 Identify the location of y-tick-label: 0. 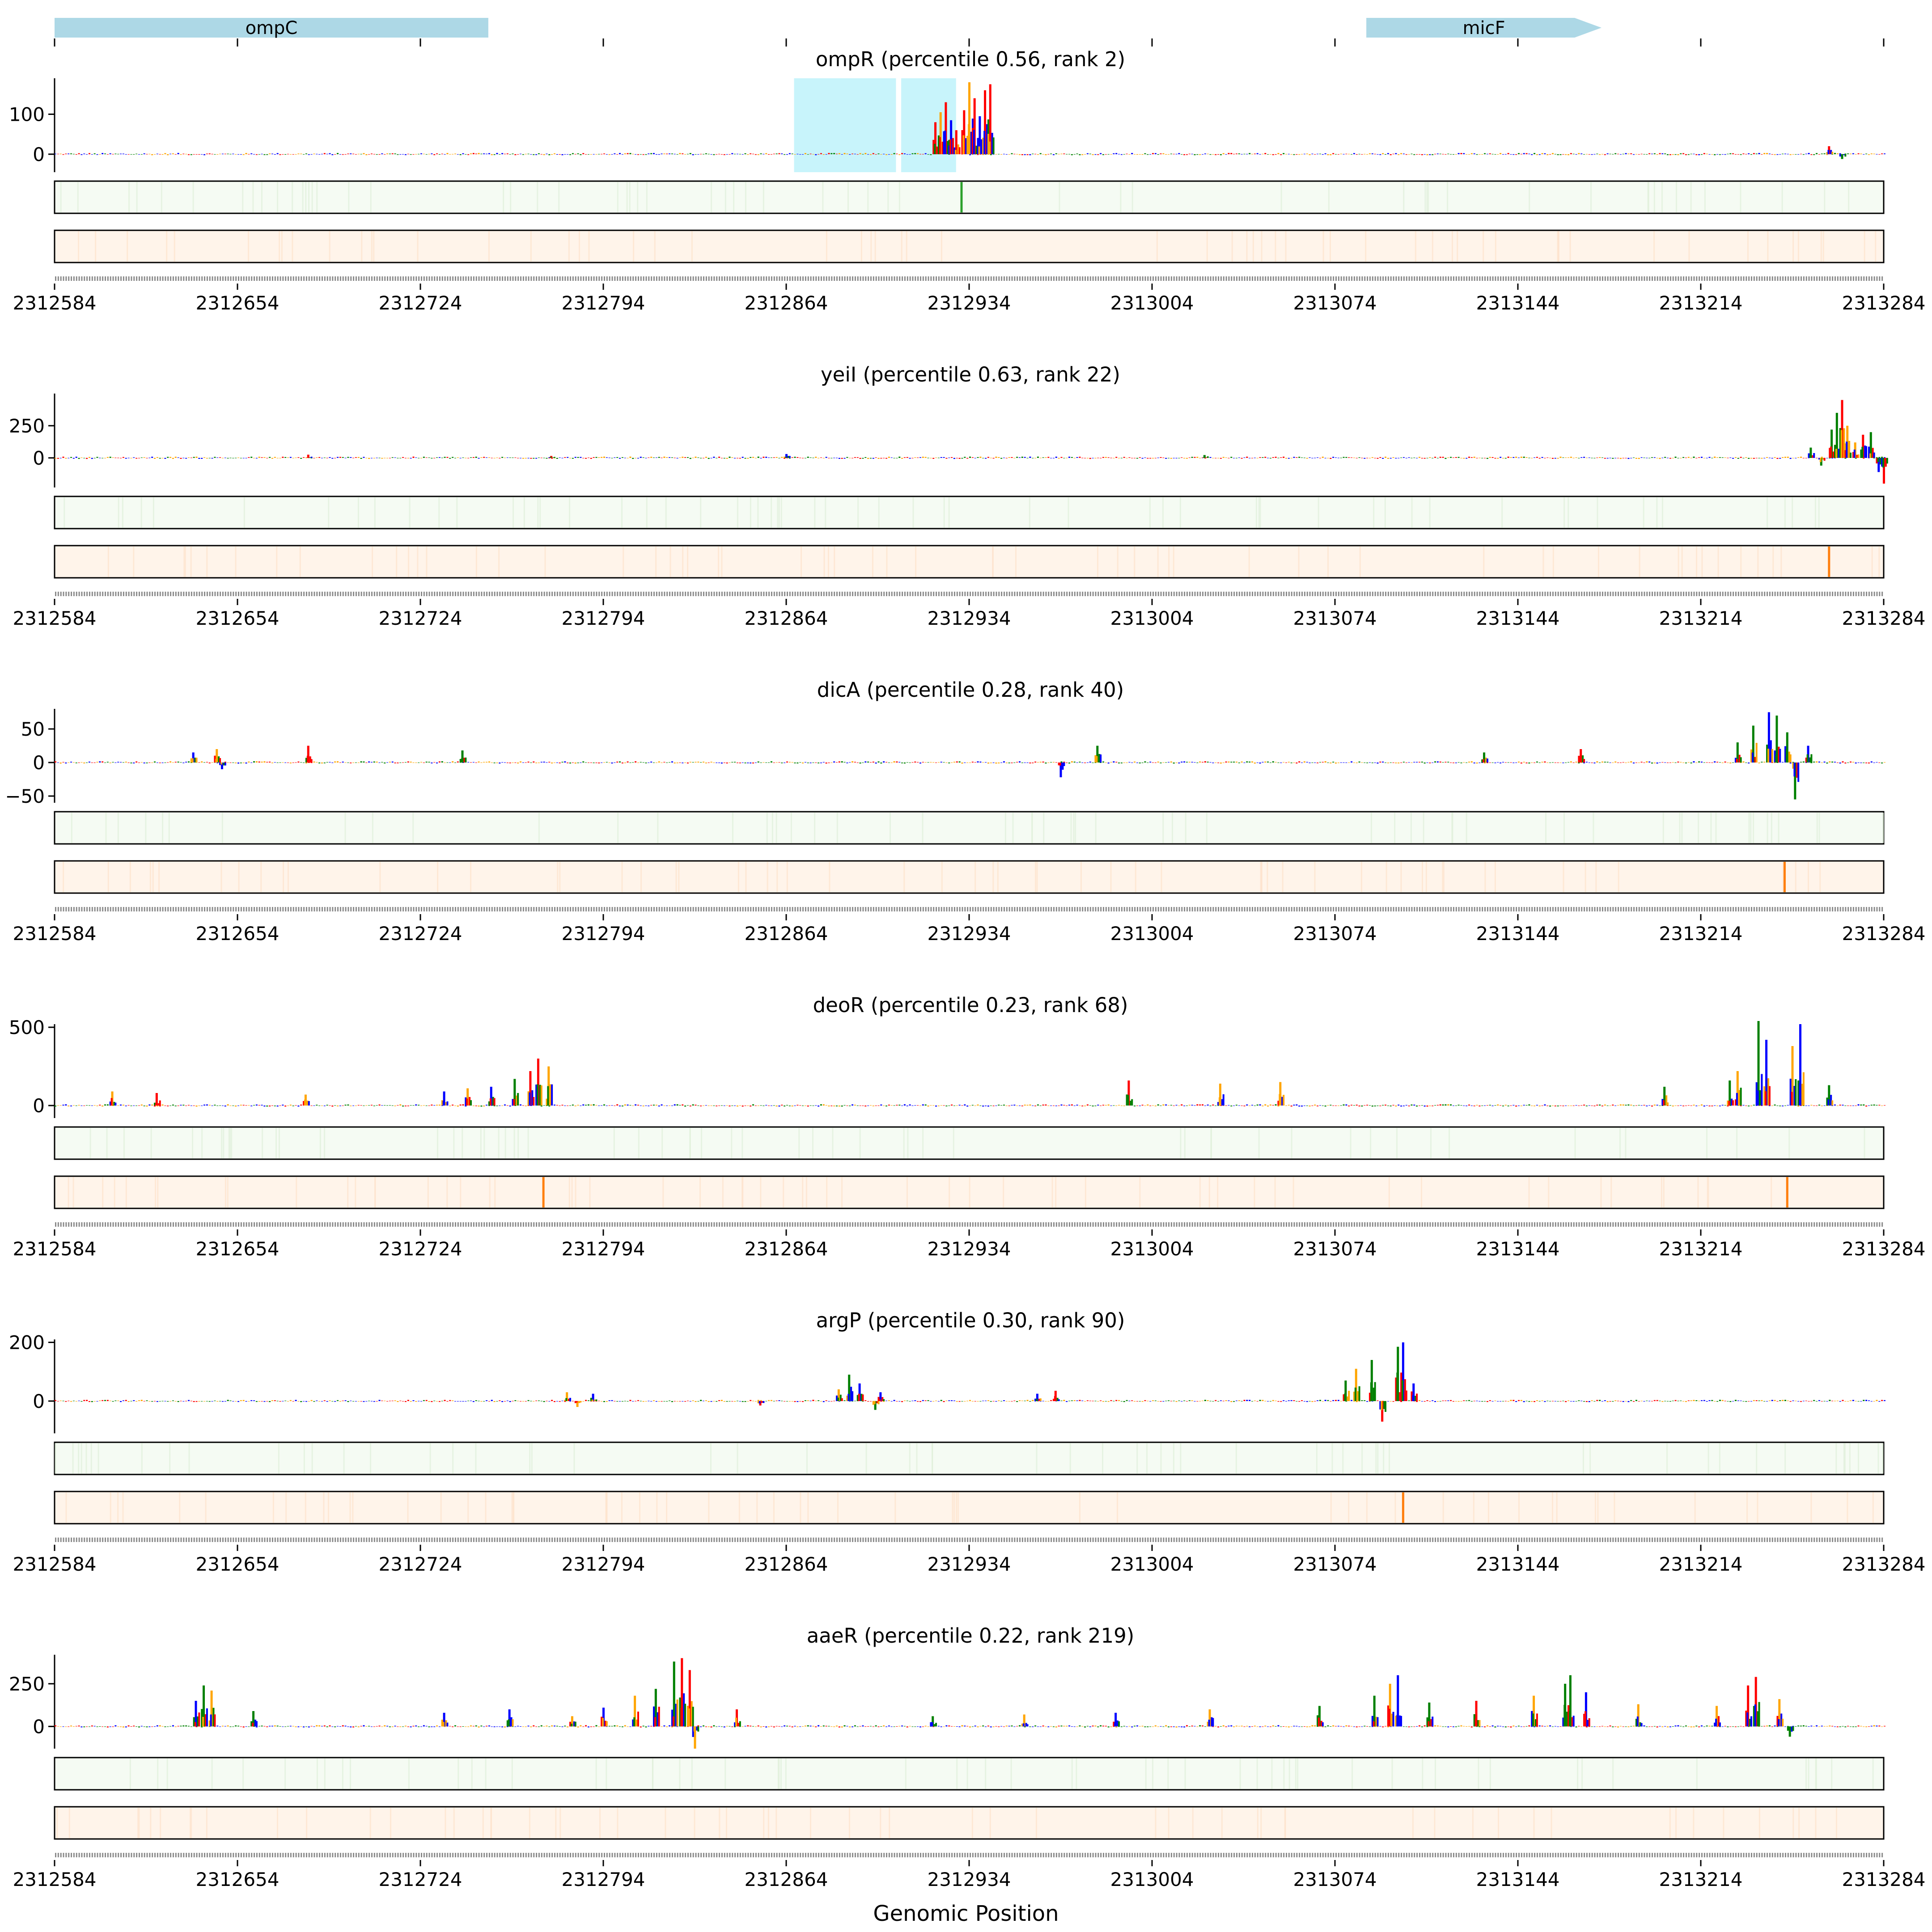
(39, 154).